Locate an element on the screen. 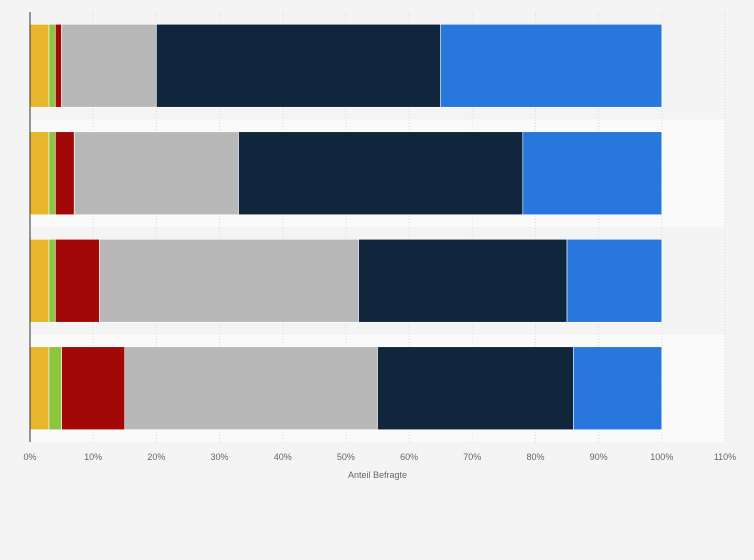  x-tick-label: 40% is located at coordinates (283, 457).